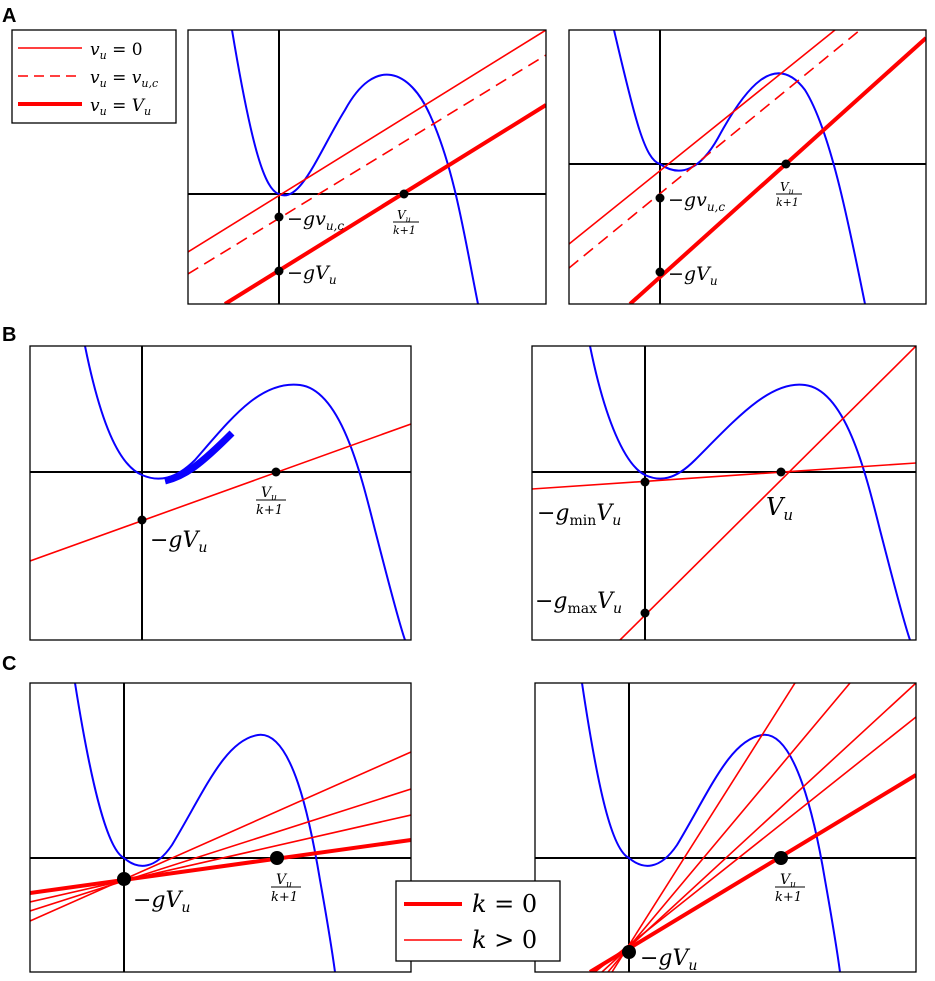 The image size is (935, 981). I want to click on panel-a1: −gvu,c −gVu Vu k+1, so click(367, 167).